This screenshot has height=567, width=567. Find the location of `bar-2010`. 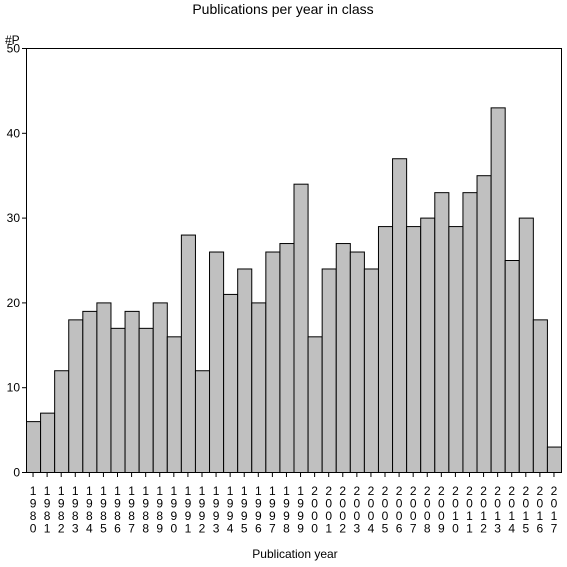

bar-2010 is located at coordinates (456, 349).